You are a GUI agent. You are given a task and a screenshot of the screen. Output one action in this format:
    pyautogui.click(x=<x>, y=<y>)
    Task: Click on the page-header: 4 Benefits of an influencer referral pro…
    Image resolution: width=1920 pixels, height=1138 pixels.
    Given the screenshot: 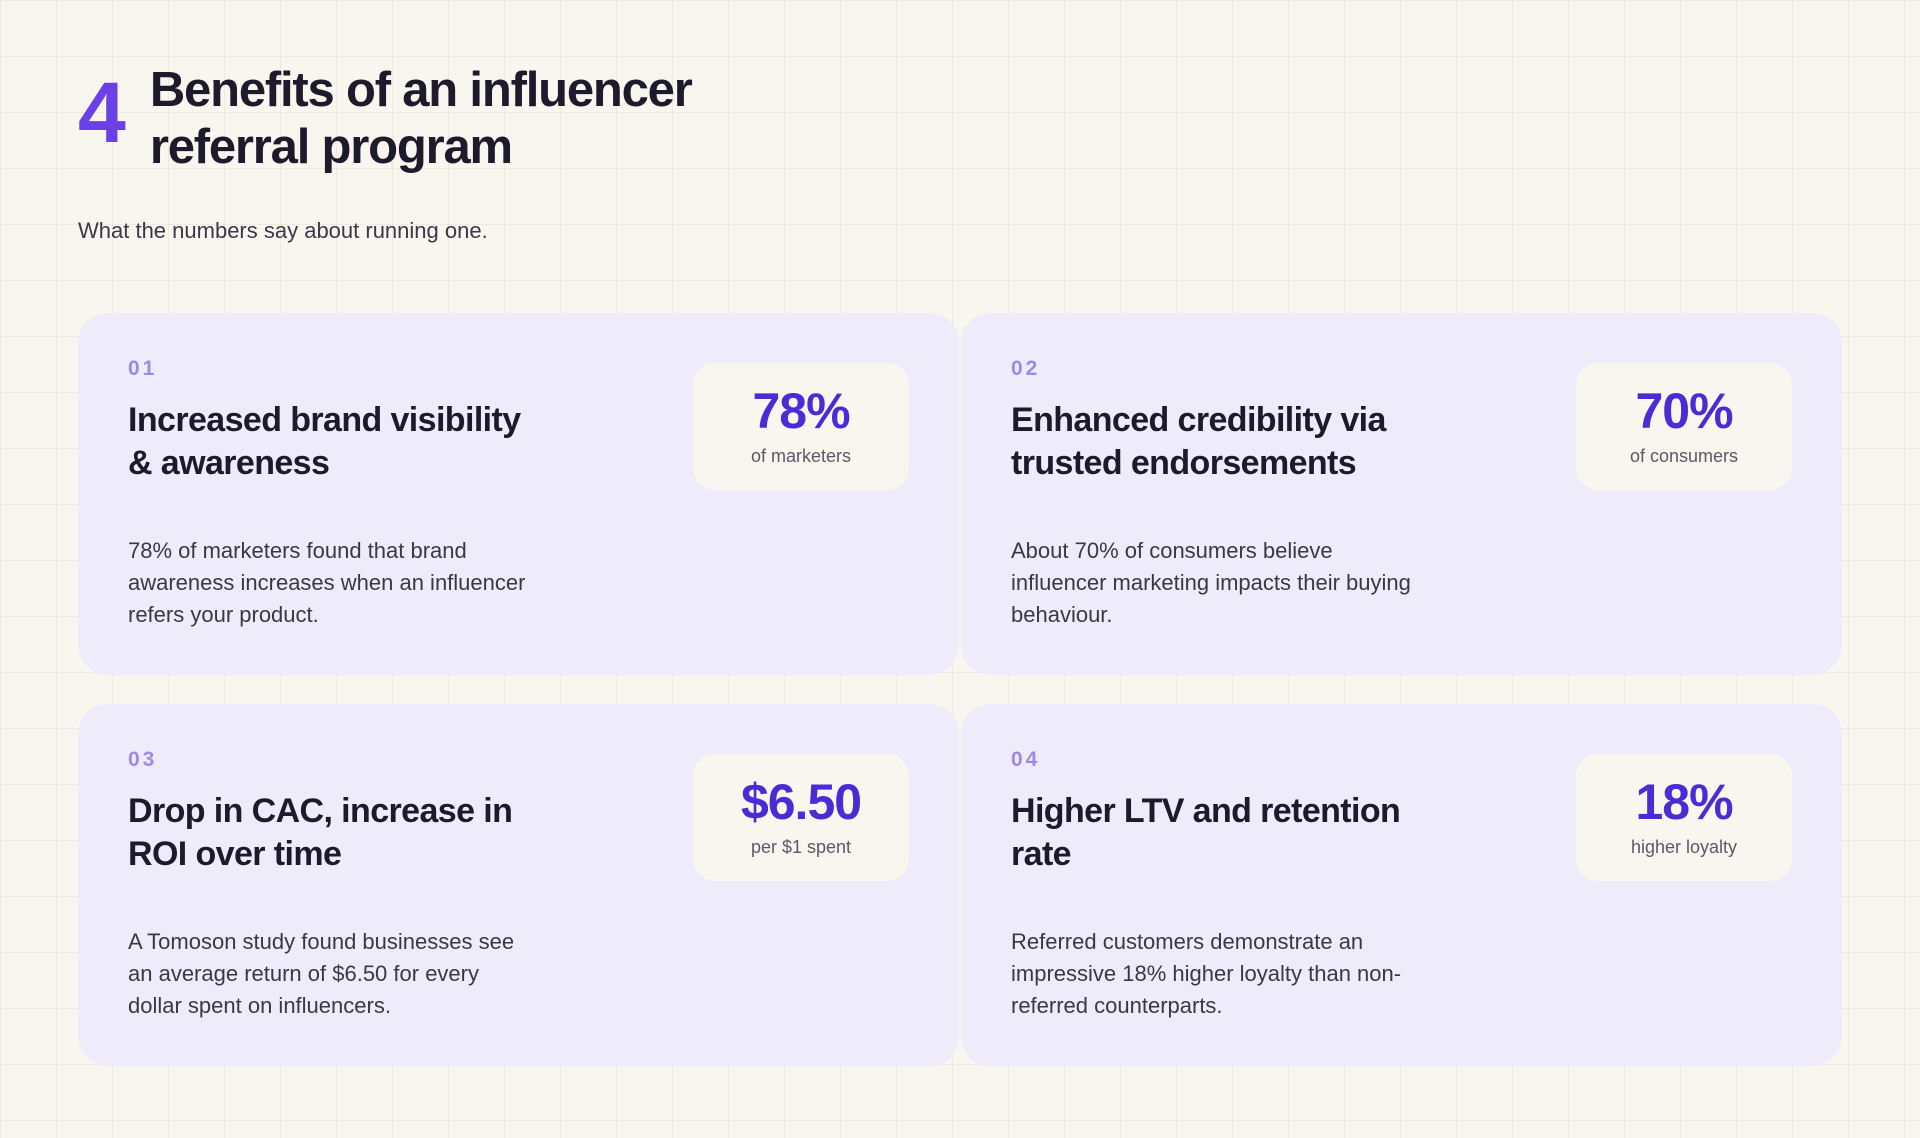 What is the action you would take?
    pyautogui.click(x=424, y=119)
    